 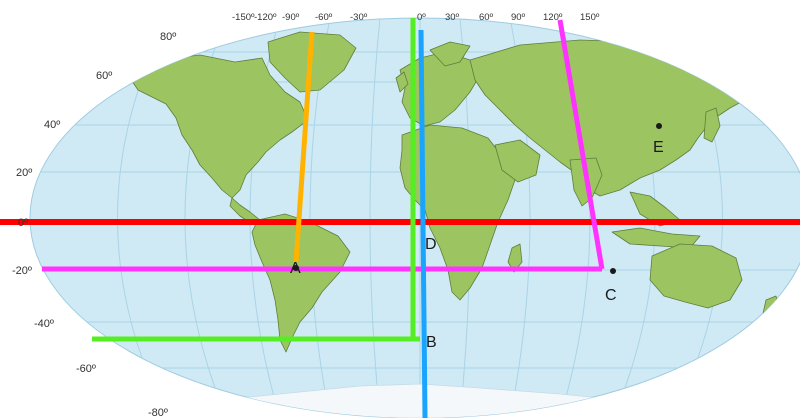 What do you see at coordinates (24, 173) in the screenshot?
I see `lat-label: 20º` at bounding box center [24, 173].